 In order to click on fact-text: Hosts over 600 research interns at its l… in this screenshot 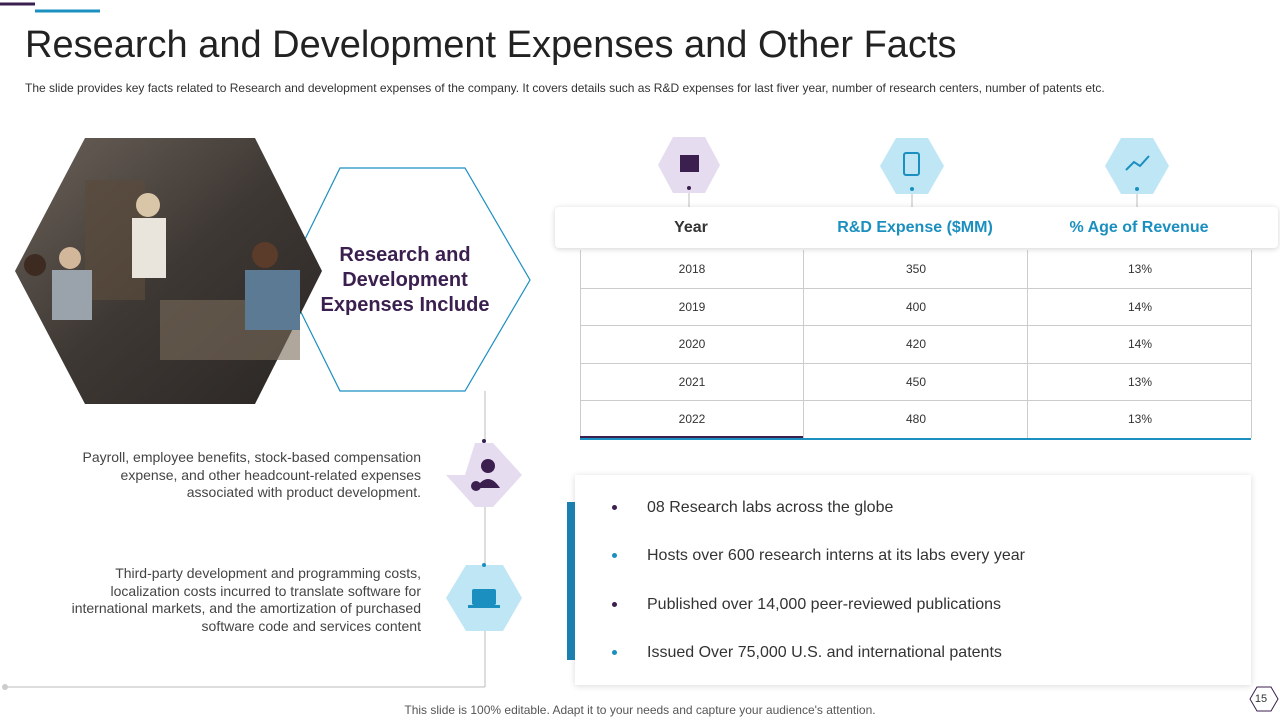, I will do `click(836, 556)`.